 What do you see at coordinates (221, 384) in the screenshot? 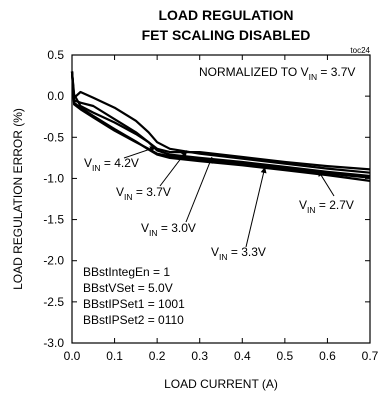
I see `x-axis-label: LOAD CURRENT (A)` at bounding box center [221, 384].